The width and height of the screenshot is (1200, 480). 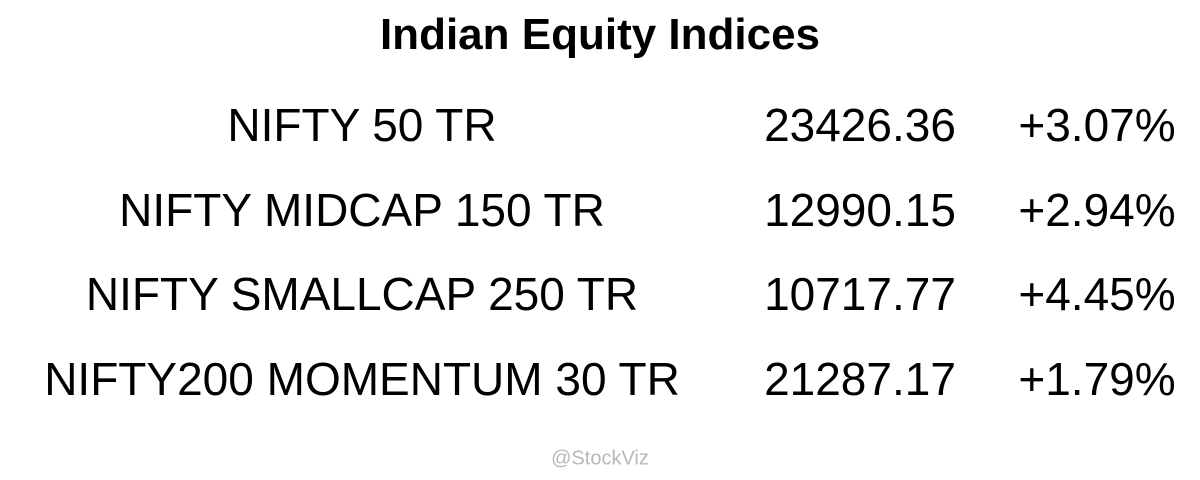 What do you see at coordinates (860, 294) in the screenshot?
I see `index-value: 10717.77` at bounding box center [860, 294].